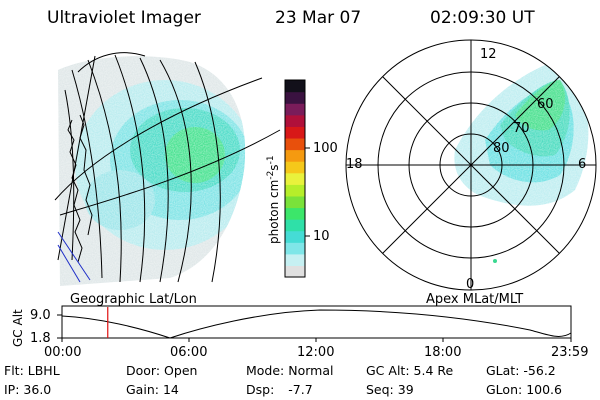 This screenshot has height=400, width=600. I want to click on left-panel-label: Geographic Lat/Lon, so click(133, 299).